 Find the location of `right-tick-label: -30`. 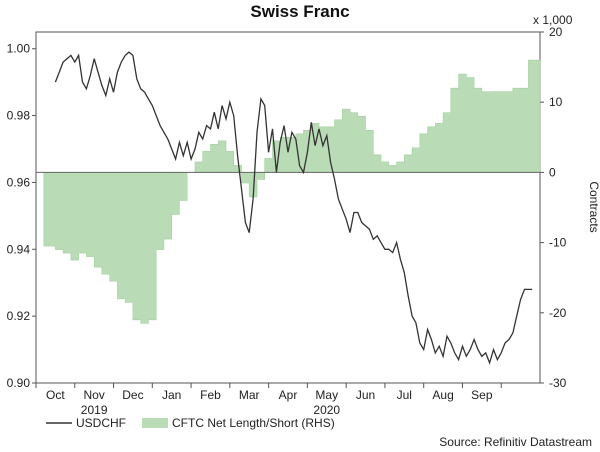

right-tick-label: -30 is located at coordinates (558, 383).